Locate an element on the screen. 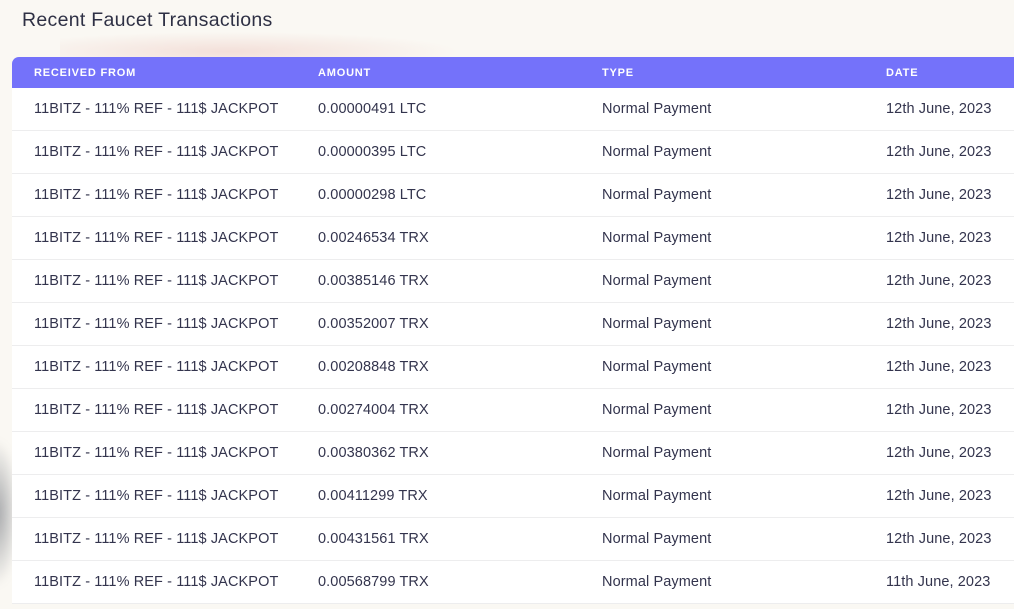  cell-amount: 0.00274004 TRX is located at coordinates (373, 410).